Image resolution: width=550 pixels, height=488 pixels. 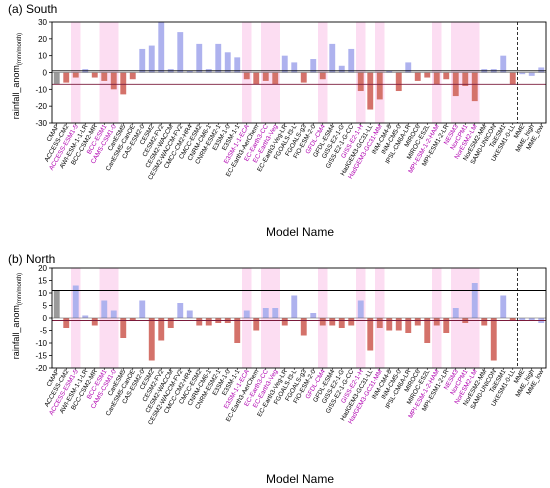 What do you see at coordinates (436, 322) in the screenshot?
I see `panel-north-bar-mpi-esm-1-2-ham` at bounding box center [436, 322].